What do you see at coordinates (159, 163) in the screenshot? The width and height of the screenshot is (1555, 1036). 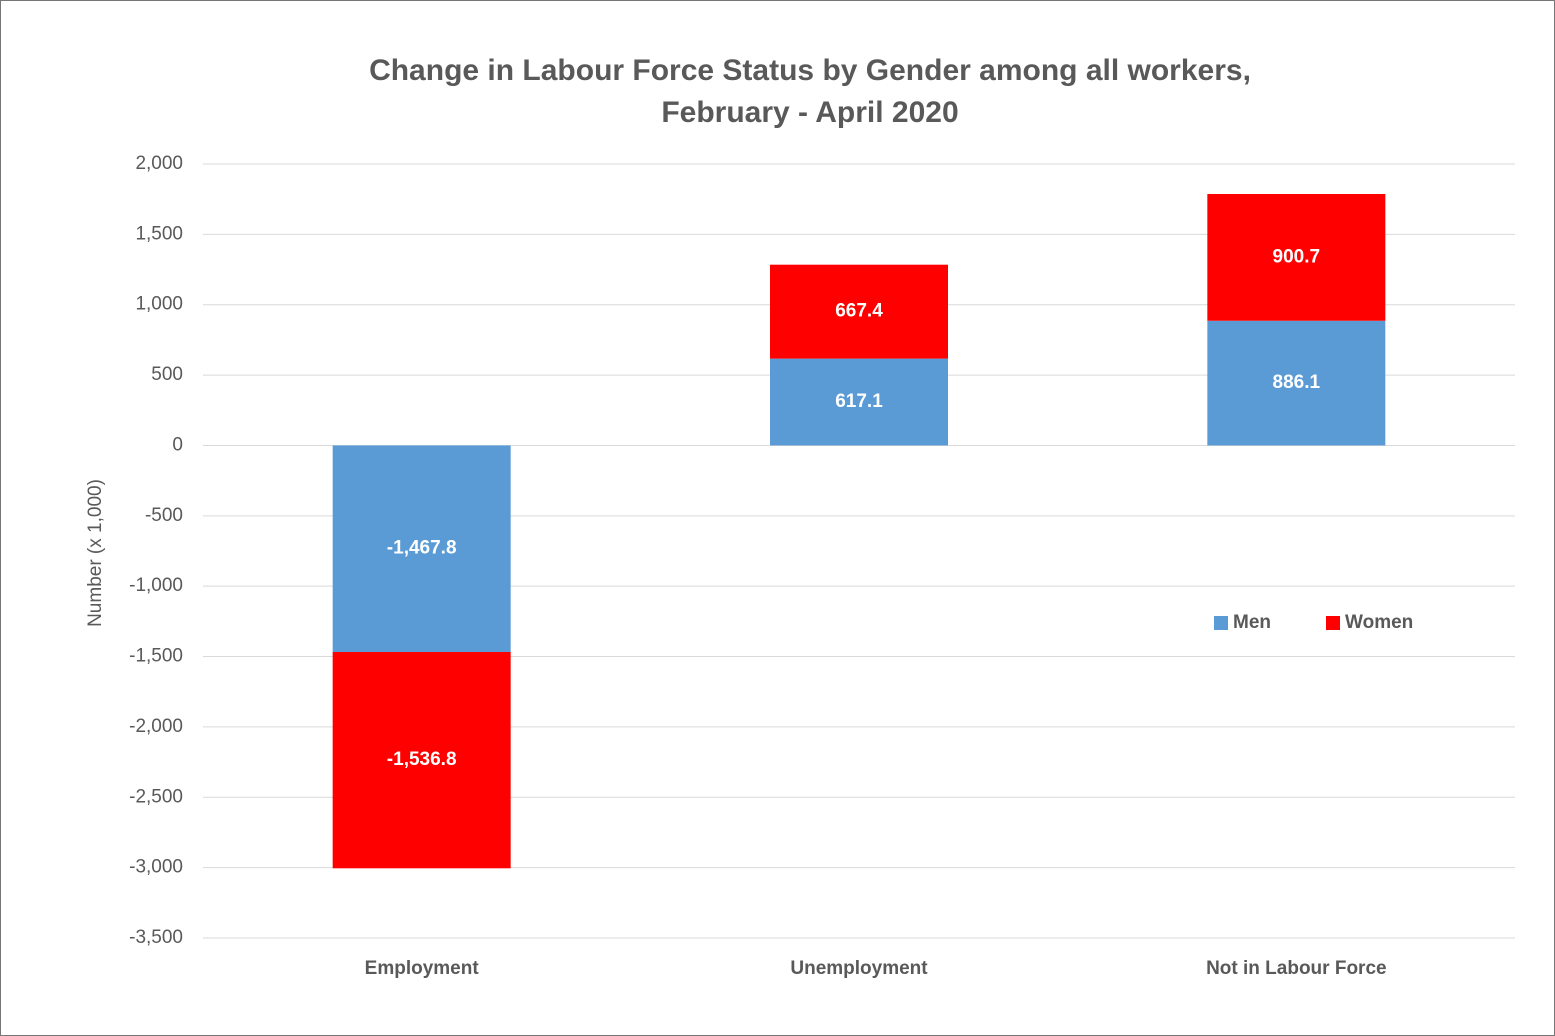 I see `y-tick-label: 2,000` at bounding box center [159, 163].